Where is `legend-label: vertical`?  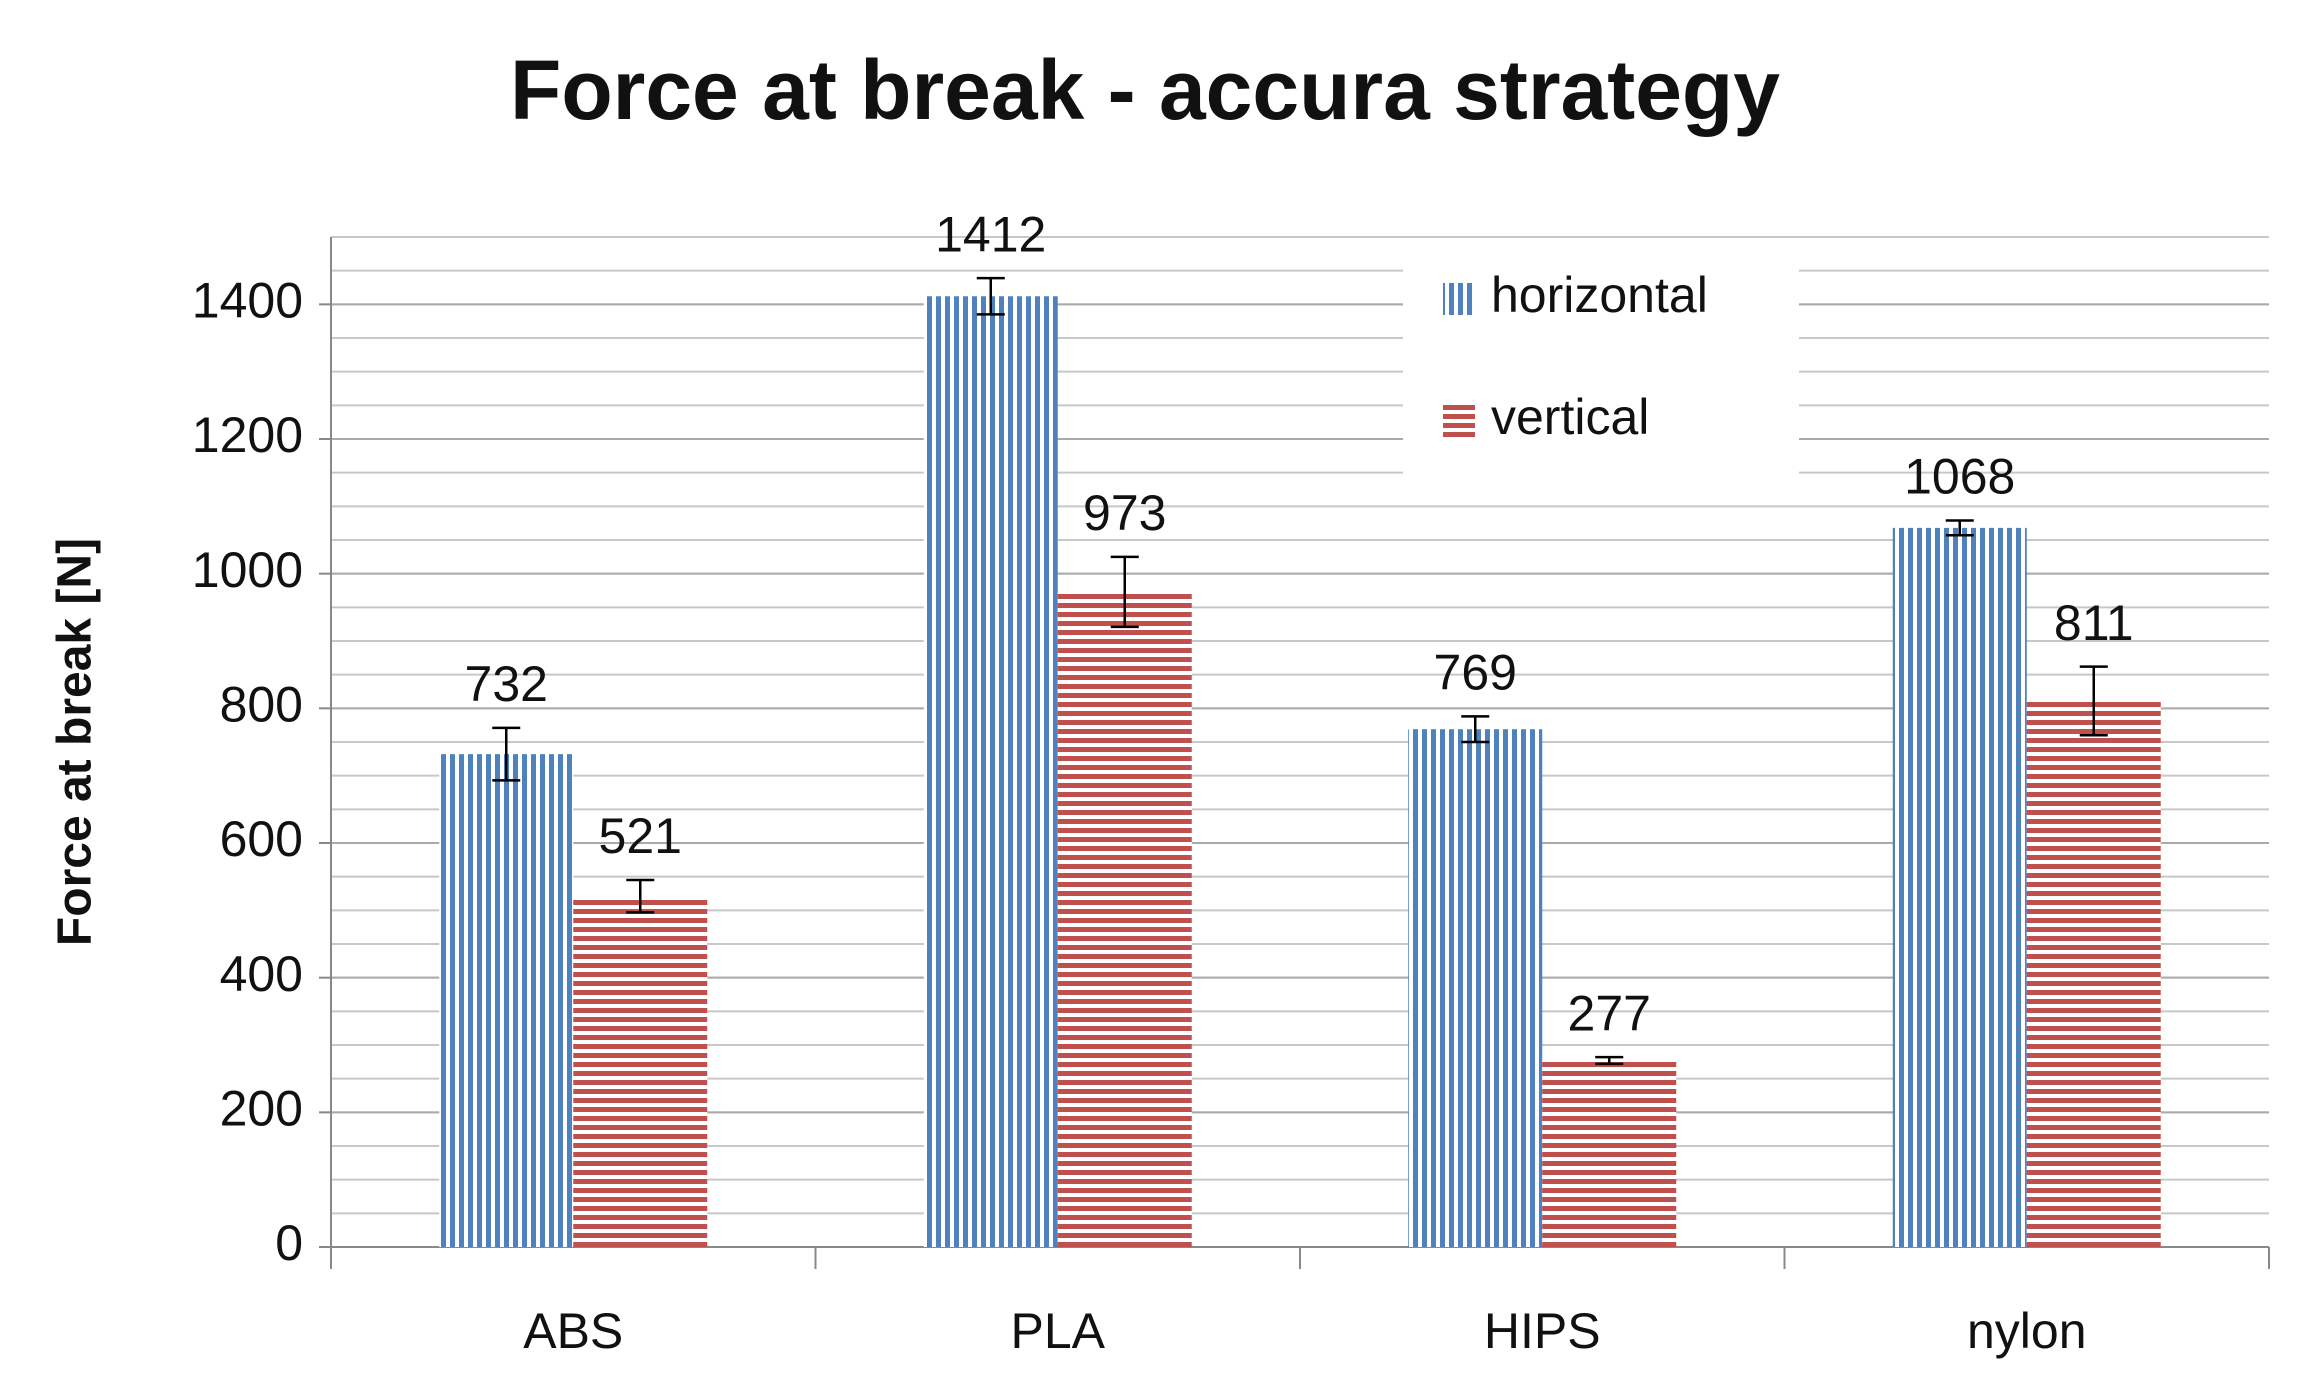 legend-label: vertical is located at coordinates (1570, 417).